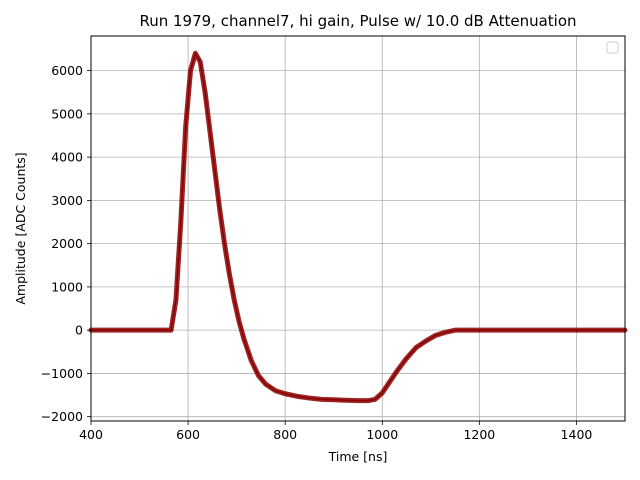 The height and width of the screenshot is (480, 640). I want to click on x-tick-label: 1200, so click(479, 434).